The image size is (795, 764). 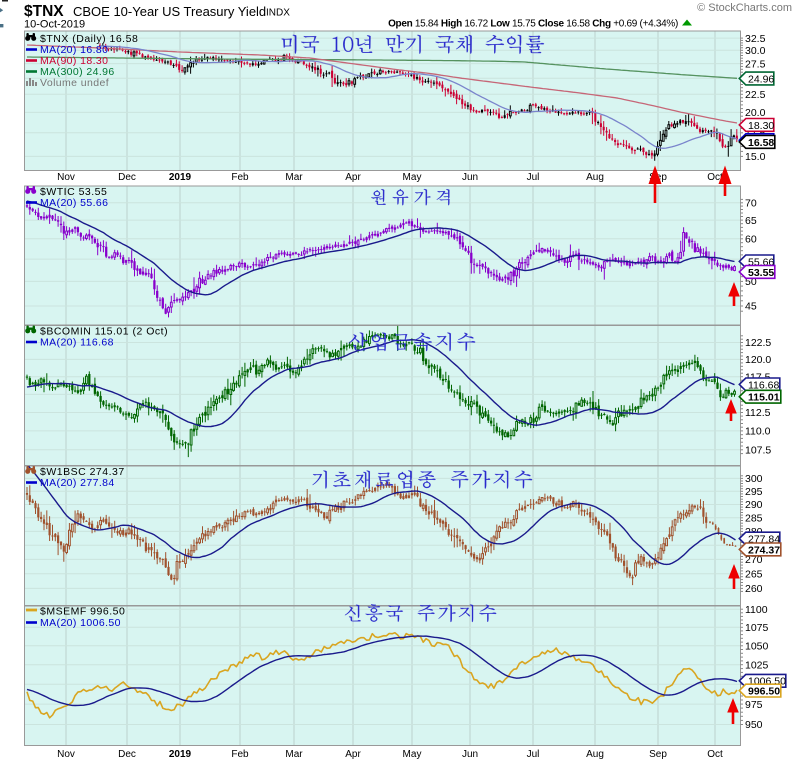 What do you see at coordinates (74, 203) in the screenshot?
I see `svg-text: MA(20) 55.66` at bounding box center [74, 203].